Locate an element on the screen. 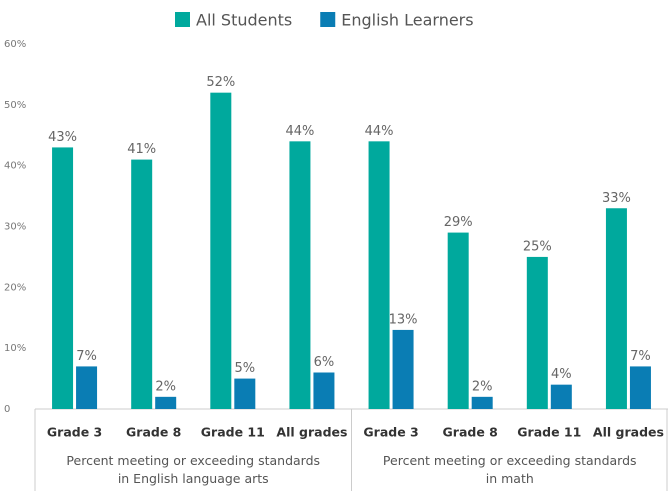  value-label: 5% is located at coordinates (245, 368).